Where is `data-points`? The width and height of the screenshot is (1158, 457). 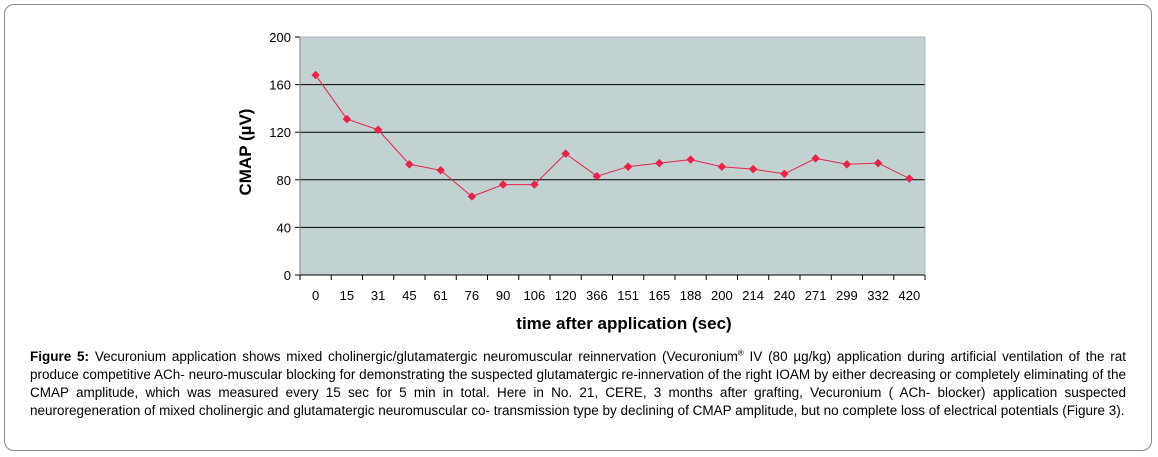 data-points is located at coordinates (612, 135).